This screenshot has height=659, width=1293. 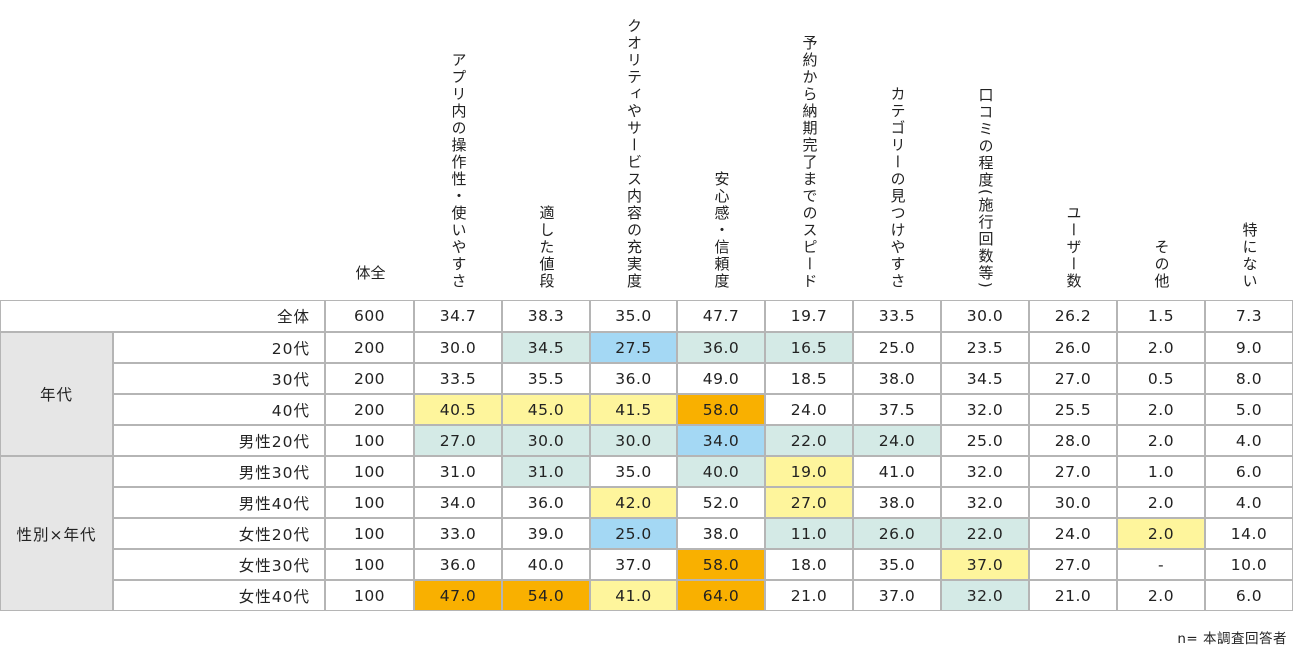 What do you see at coordinates (809, 347) in the screenshot?
I see `data-cell: 16.5` at bounding box center [809, 347].